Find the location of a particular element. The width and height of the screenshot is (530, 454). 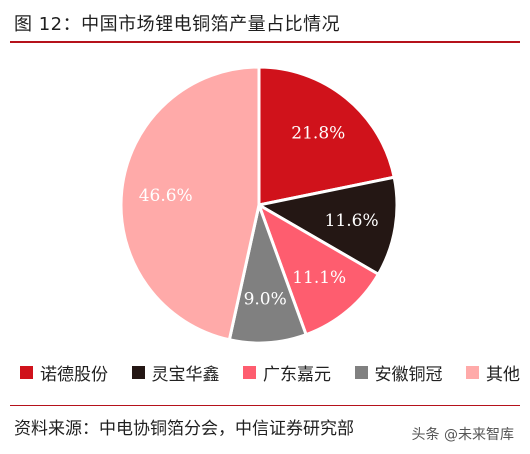

source-note: 资料来源：中电协铜箔分会，中信证券研究部 is located at coordinates (184, 429).